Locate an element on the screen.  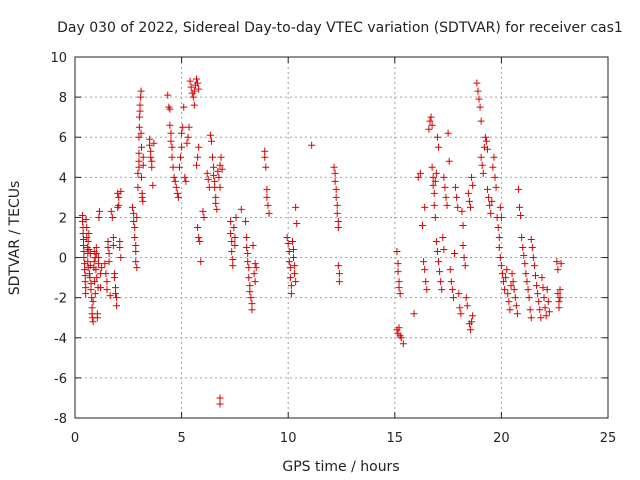
y-tick-label: -2 is located at coordinates (60, 299).